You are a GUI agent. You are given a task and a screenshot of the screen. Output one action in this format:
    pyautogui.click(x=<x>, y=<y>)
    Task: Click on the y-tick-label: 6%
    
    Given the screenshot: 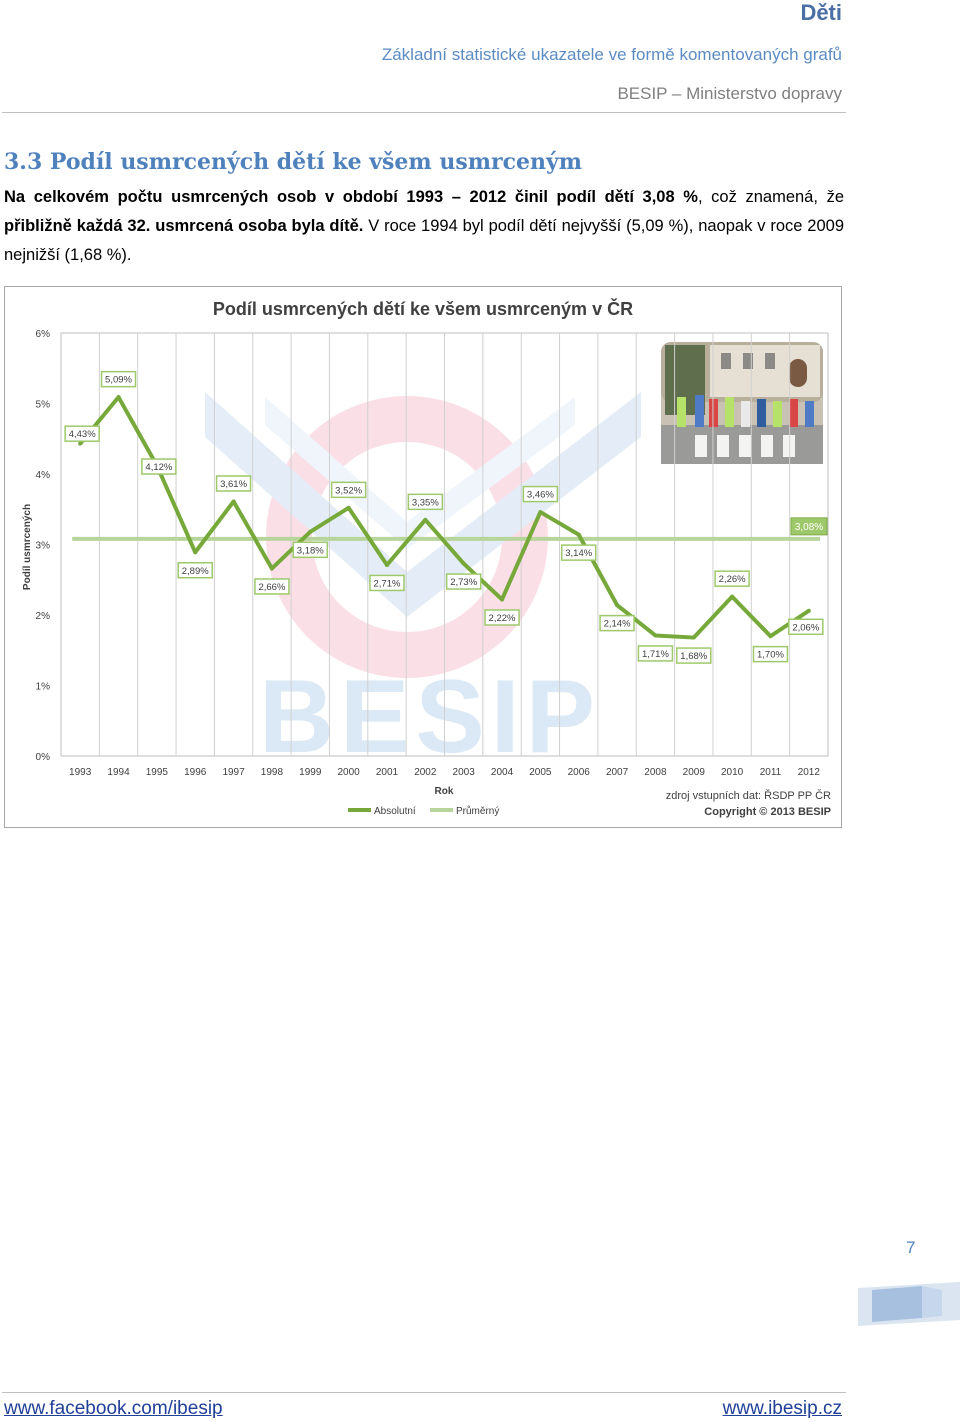 What is the action you would take?
    pyautogui.click(x=43, y=334)
    